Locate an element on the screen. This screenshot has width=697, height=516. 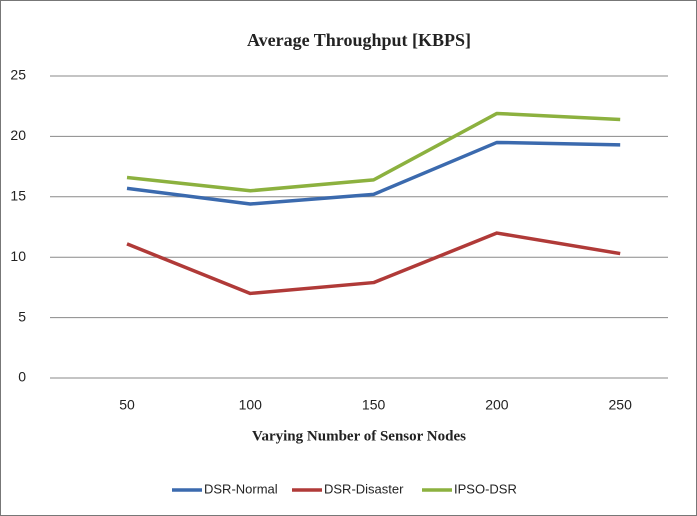
x-tick-label: 150 is located at coordinates (374, 405).